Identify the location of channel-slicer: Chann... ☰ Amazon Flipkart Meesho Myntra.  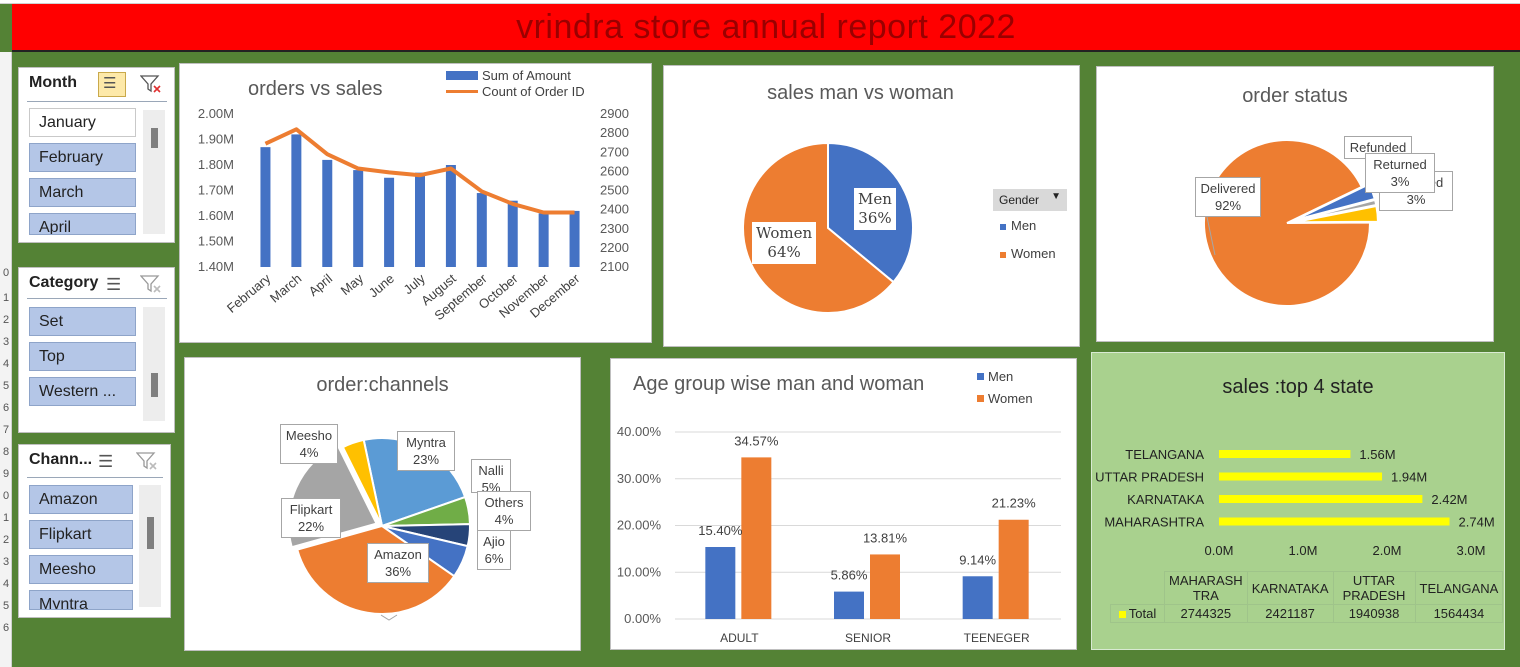
(94, 531).